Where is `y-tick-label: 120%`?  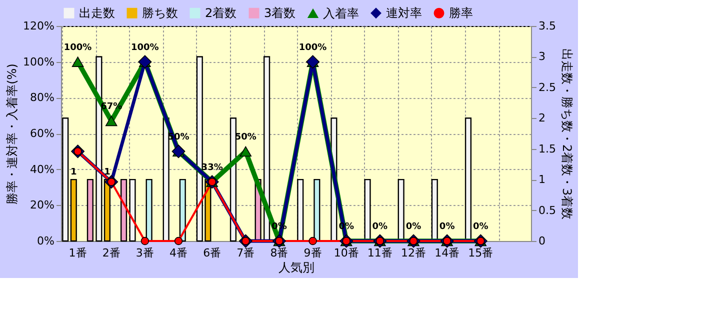
y-tick-label: 120% is located at coordinates (38, 26).